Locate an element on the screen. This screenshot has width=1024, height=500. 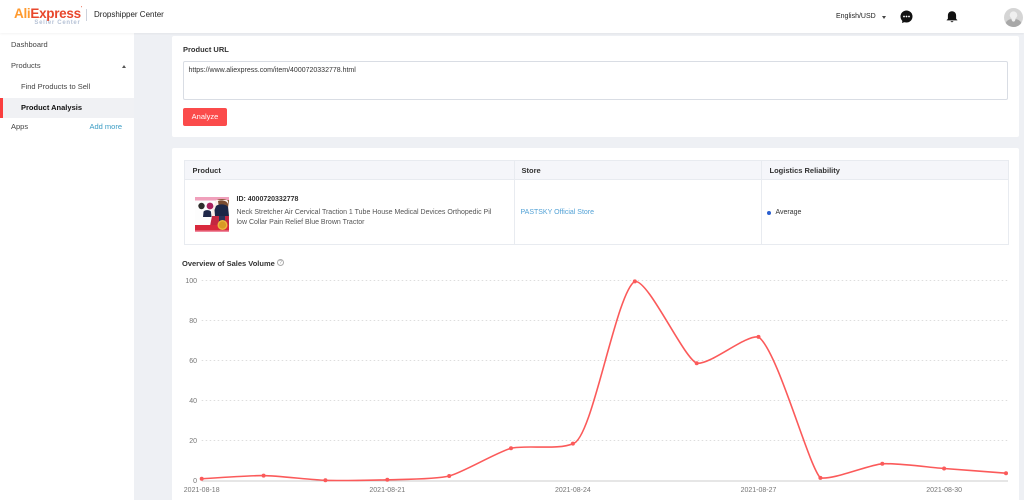
svg-text: 80 is located at coordinates (193, 321).